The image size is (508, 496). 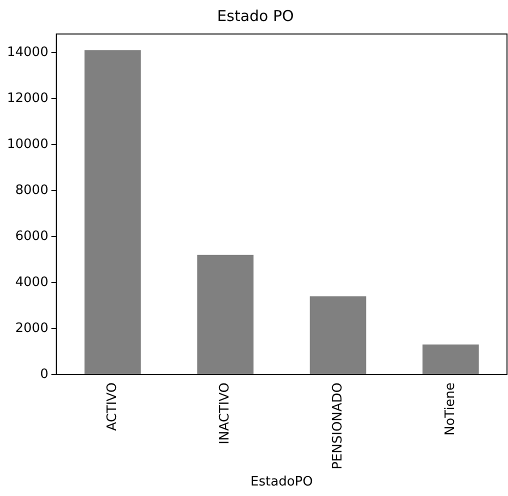 What do you see at coordinates (31, 190) in the screenshot?
I see `y-tick-label: 8000` at bounding box center [31, 190].